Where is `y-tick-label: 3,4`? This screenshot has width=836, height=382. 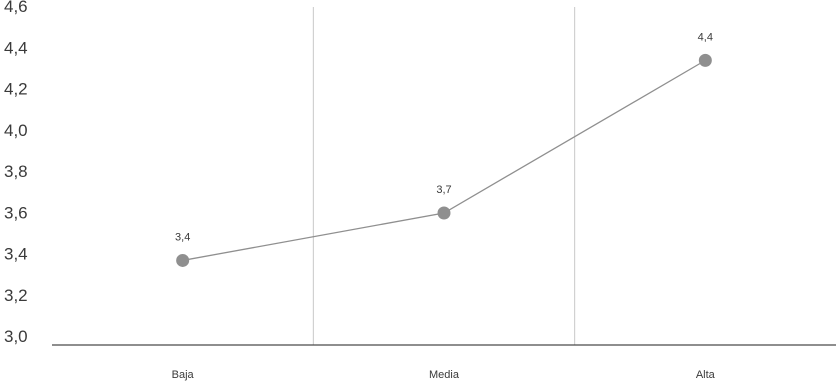 y-tick-label: 3,4 is located at coordinates (16, 254).